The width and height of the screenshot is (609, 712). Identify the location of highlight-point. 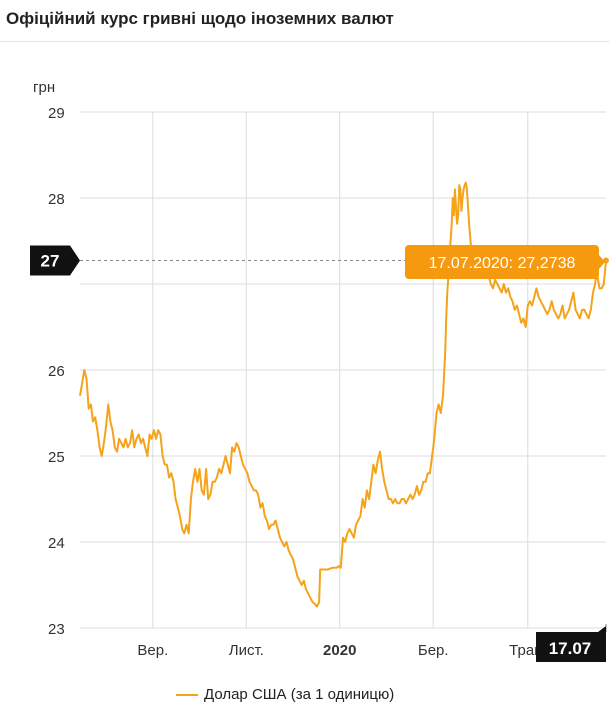
(606, 260).